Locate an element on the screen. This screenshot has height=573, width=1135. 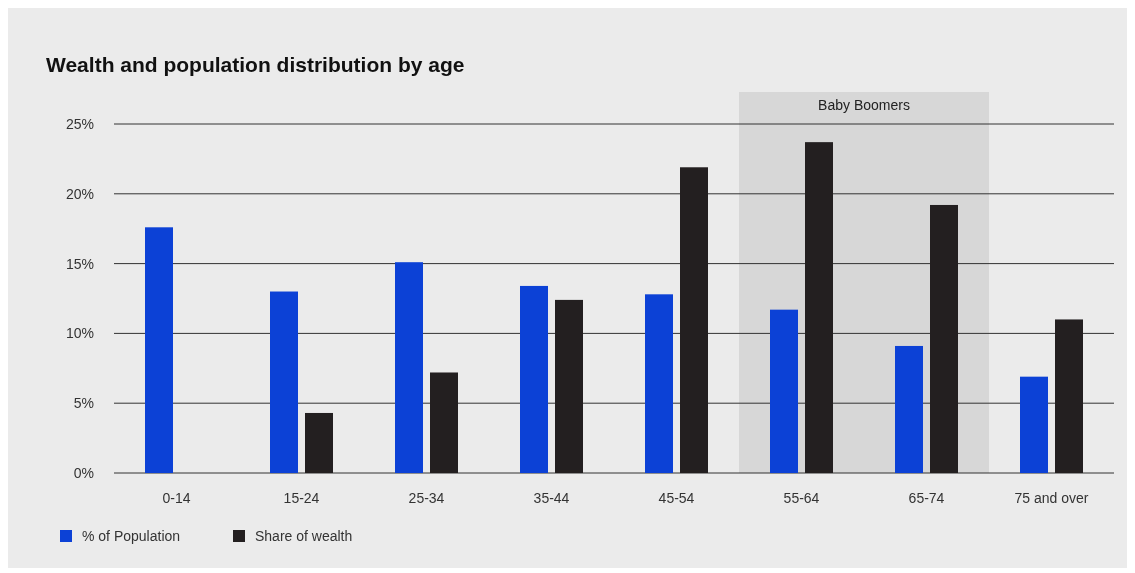
x-tick-label: 45-54 is located at coordinates (676, 498).